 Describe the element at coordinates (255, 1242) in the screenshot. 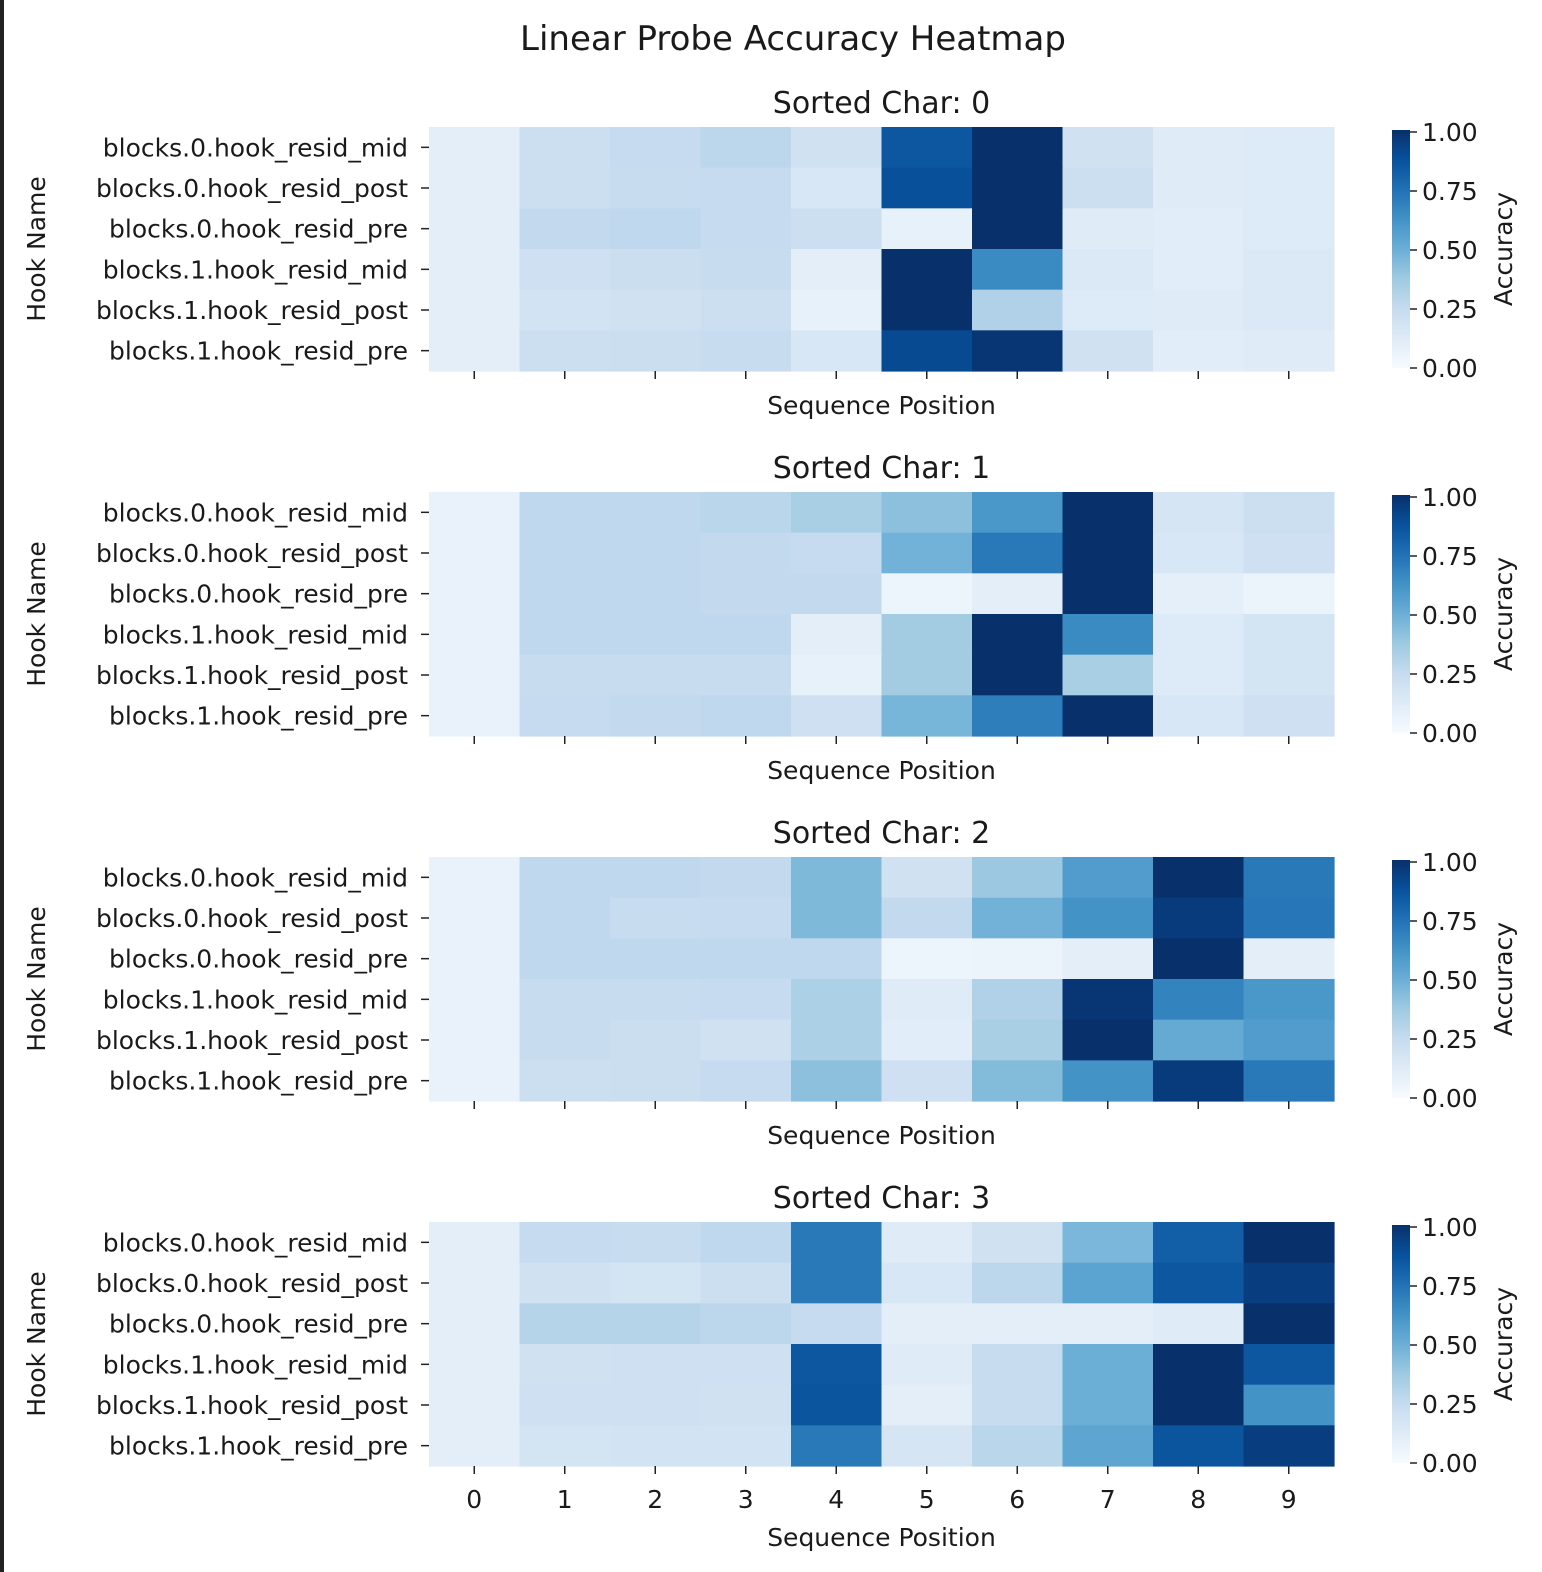

I see `y-tick-label: blocks.0.hook_resid_mid` at that location.